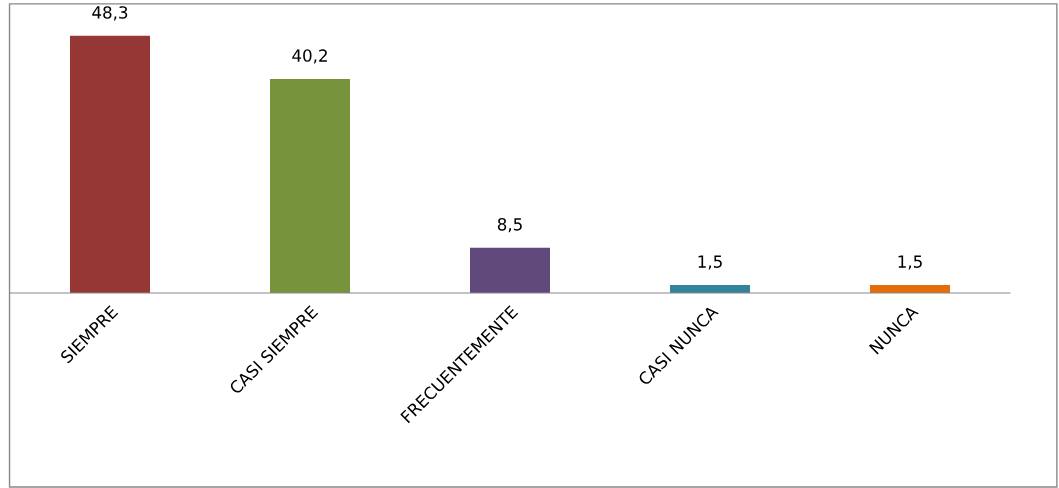  What do you see at coordinates (110, 13) in the screenshot?
I see `data-label: 48,3` at bounding box center [110, 13].